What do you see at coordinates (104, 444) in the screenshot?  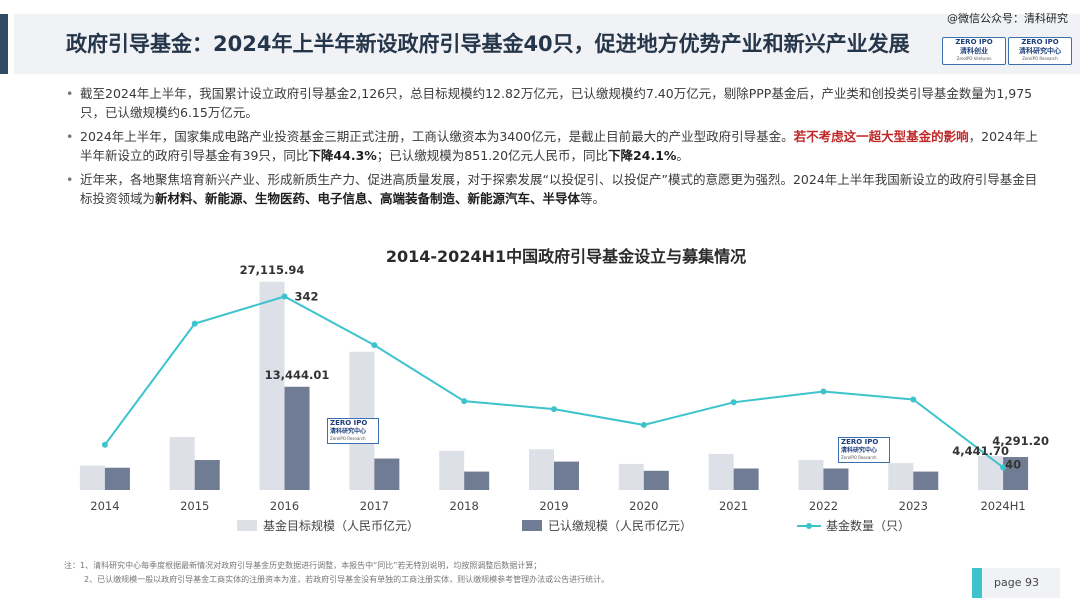 I see `count-point-2014` at bounding box center [104, 444].